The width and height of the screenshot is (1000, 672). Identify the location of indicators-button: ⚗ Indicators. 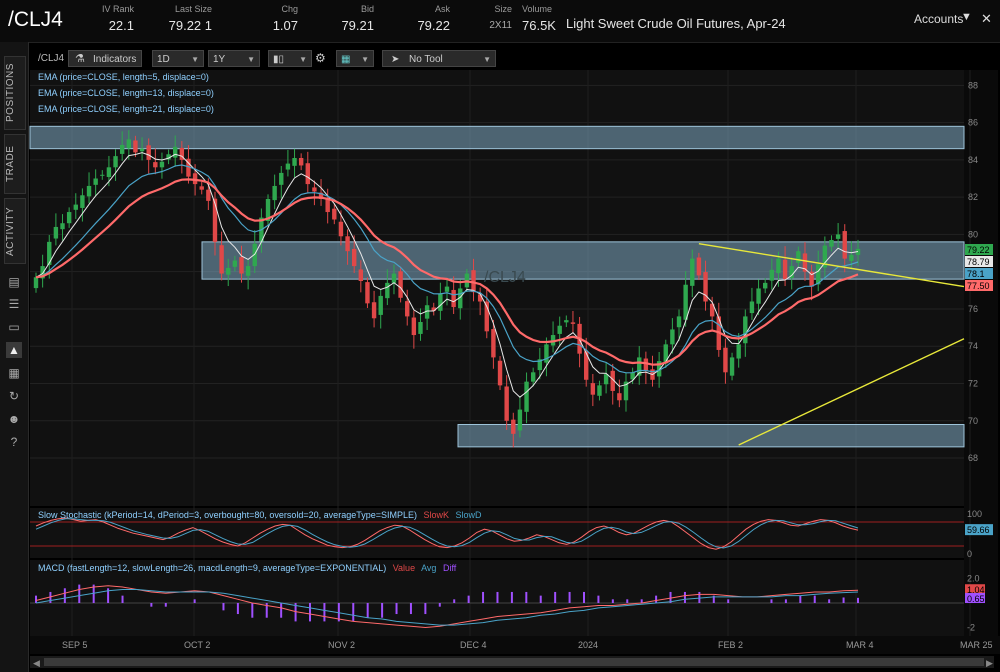
(105, 58).